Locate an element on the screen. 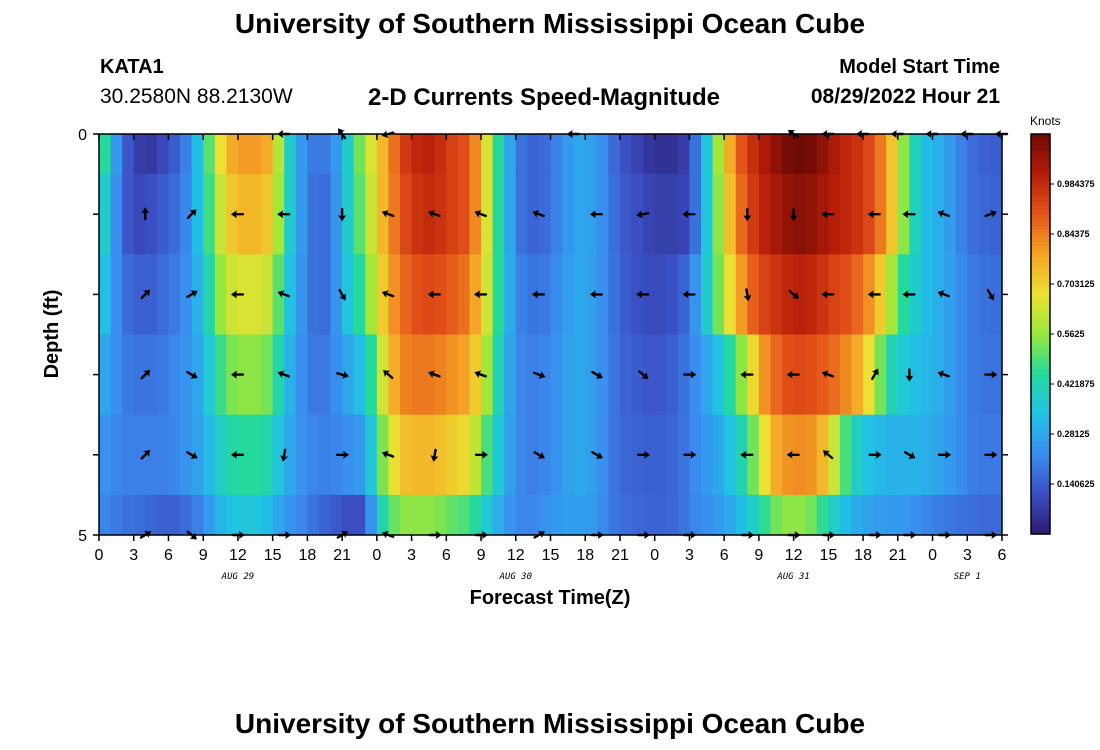 This screenshot has height=750, width=1100. y-tick-label: 0 is located at coordinates (82, 135).